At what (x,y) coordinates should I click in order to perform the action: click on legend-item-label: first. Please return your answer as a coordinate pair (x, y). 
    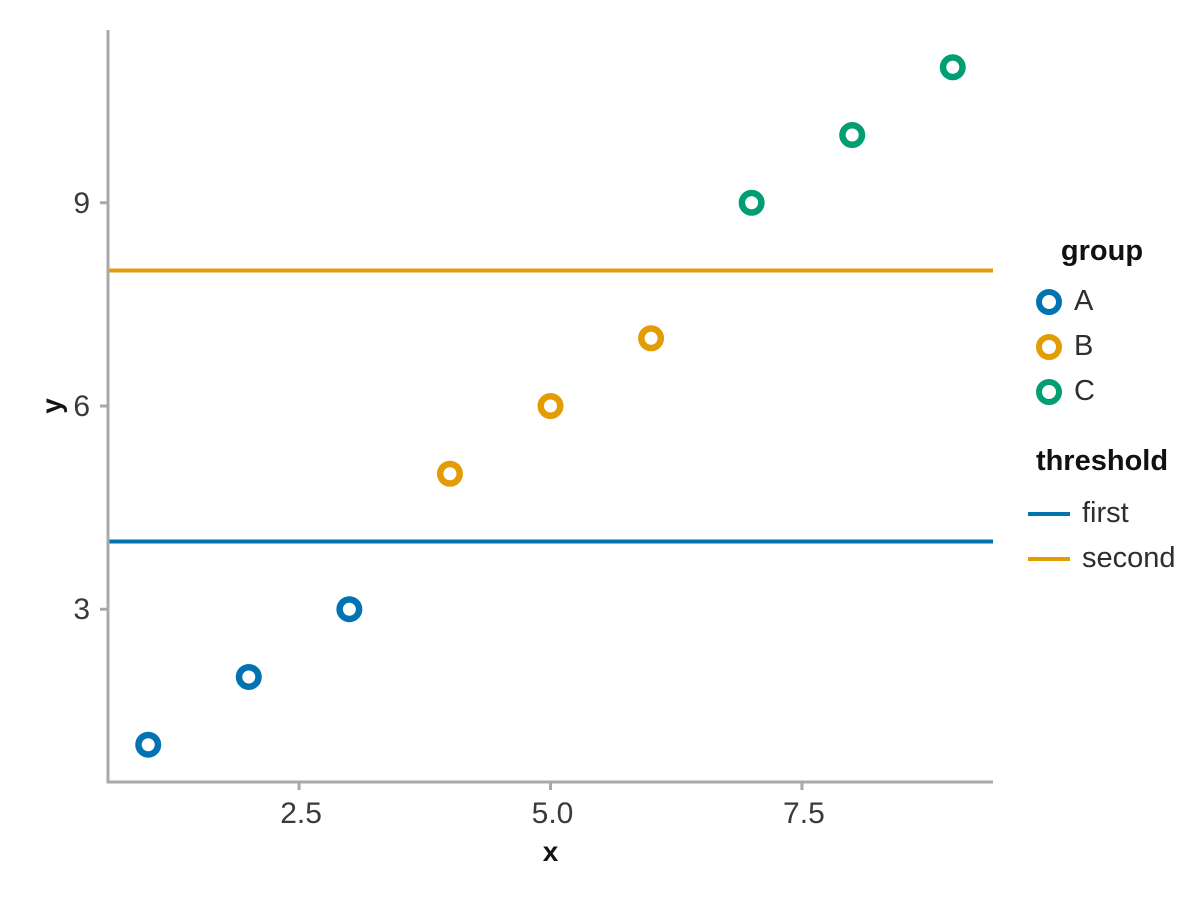
    Looking at the image, I should click on (1105, 513).